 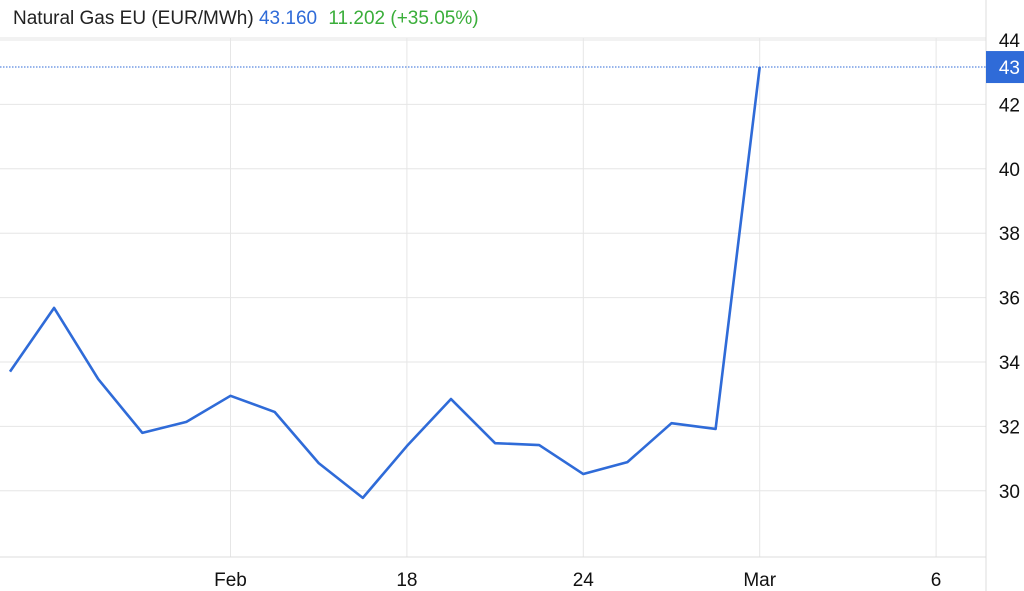 What do you see at coordinates (1009, 427) in the screenshot?
I see `y-tick-label: 32` at bounding box center [1009, 427].